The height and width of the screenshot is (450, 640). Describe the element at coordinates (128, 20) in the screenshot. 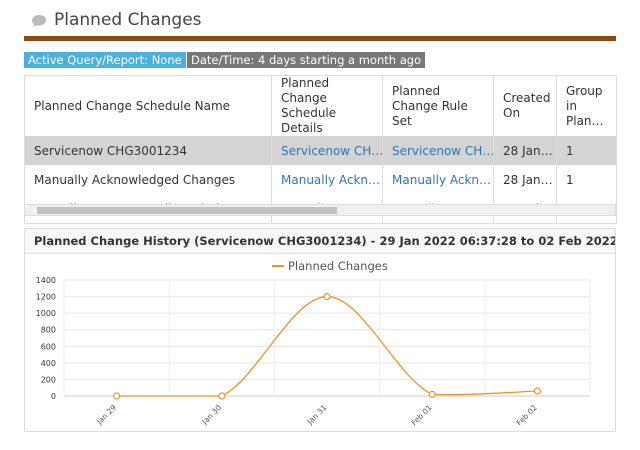

I see `page-title: Planned Changes` at that location.